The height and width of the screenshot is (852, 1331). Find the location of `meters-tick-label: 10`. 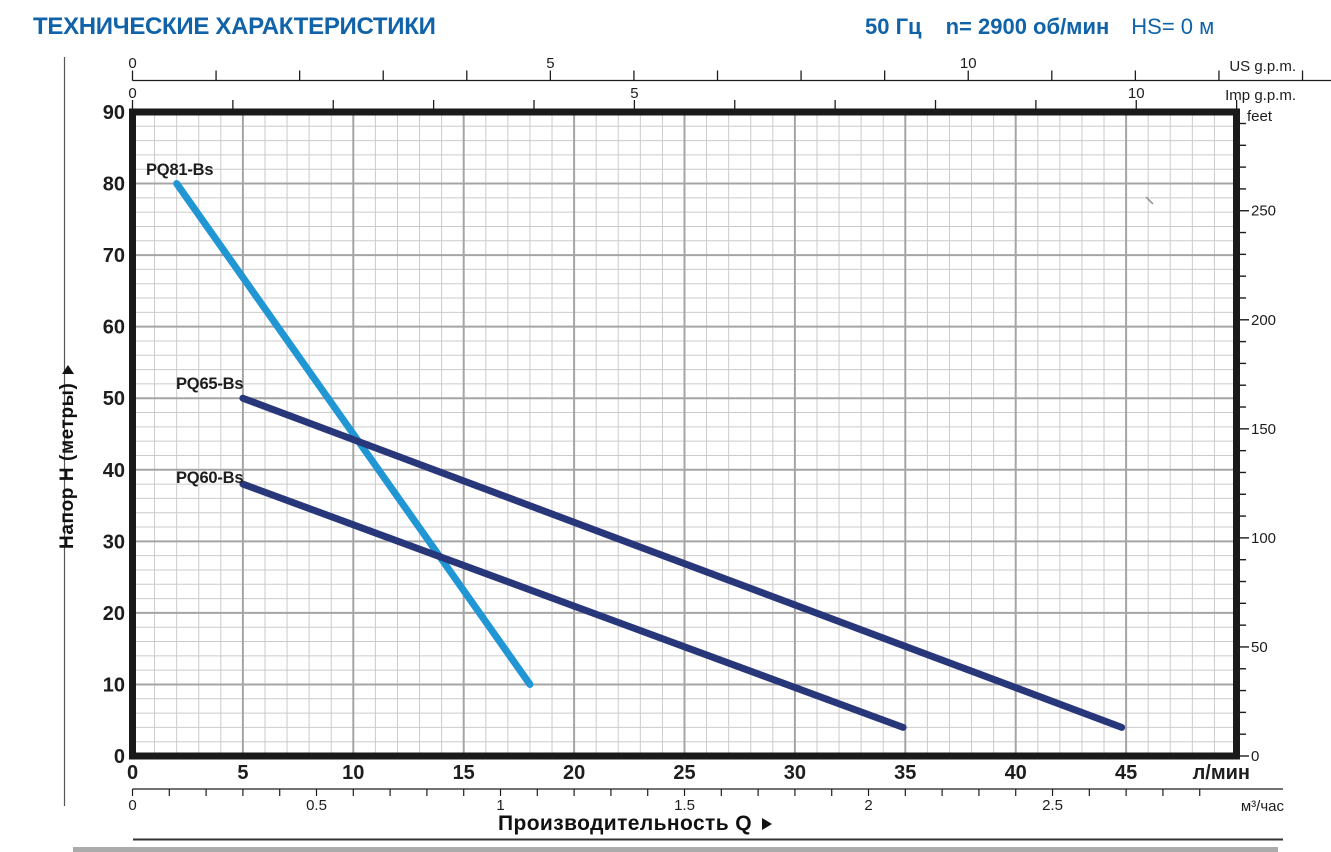

meters-tick-label: 10 is located at coordinates (114, 685).